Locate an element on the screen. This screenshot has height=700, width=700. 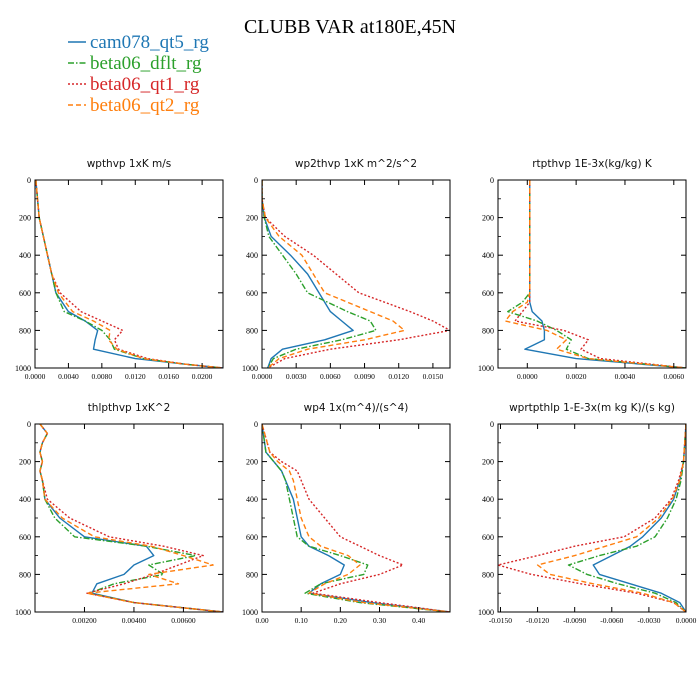
panel-title: wp4 1x(m^4)/(s^4) is located at coordinates (356, 408).